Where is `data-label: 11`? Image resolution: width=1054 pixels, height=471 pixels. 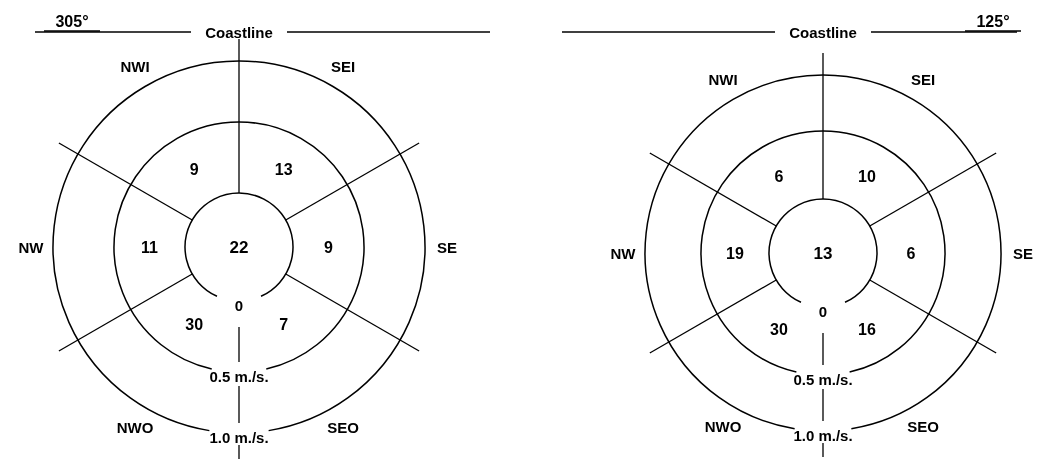 data-label: 11 is located at coordinates (150, 247).